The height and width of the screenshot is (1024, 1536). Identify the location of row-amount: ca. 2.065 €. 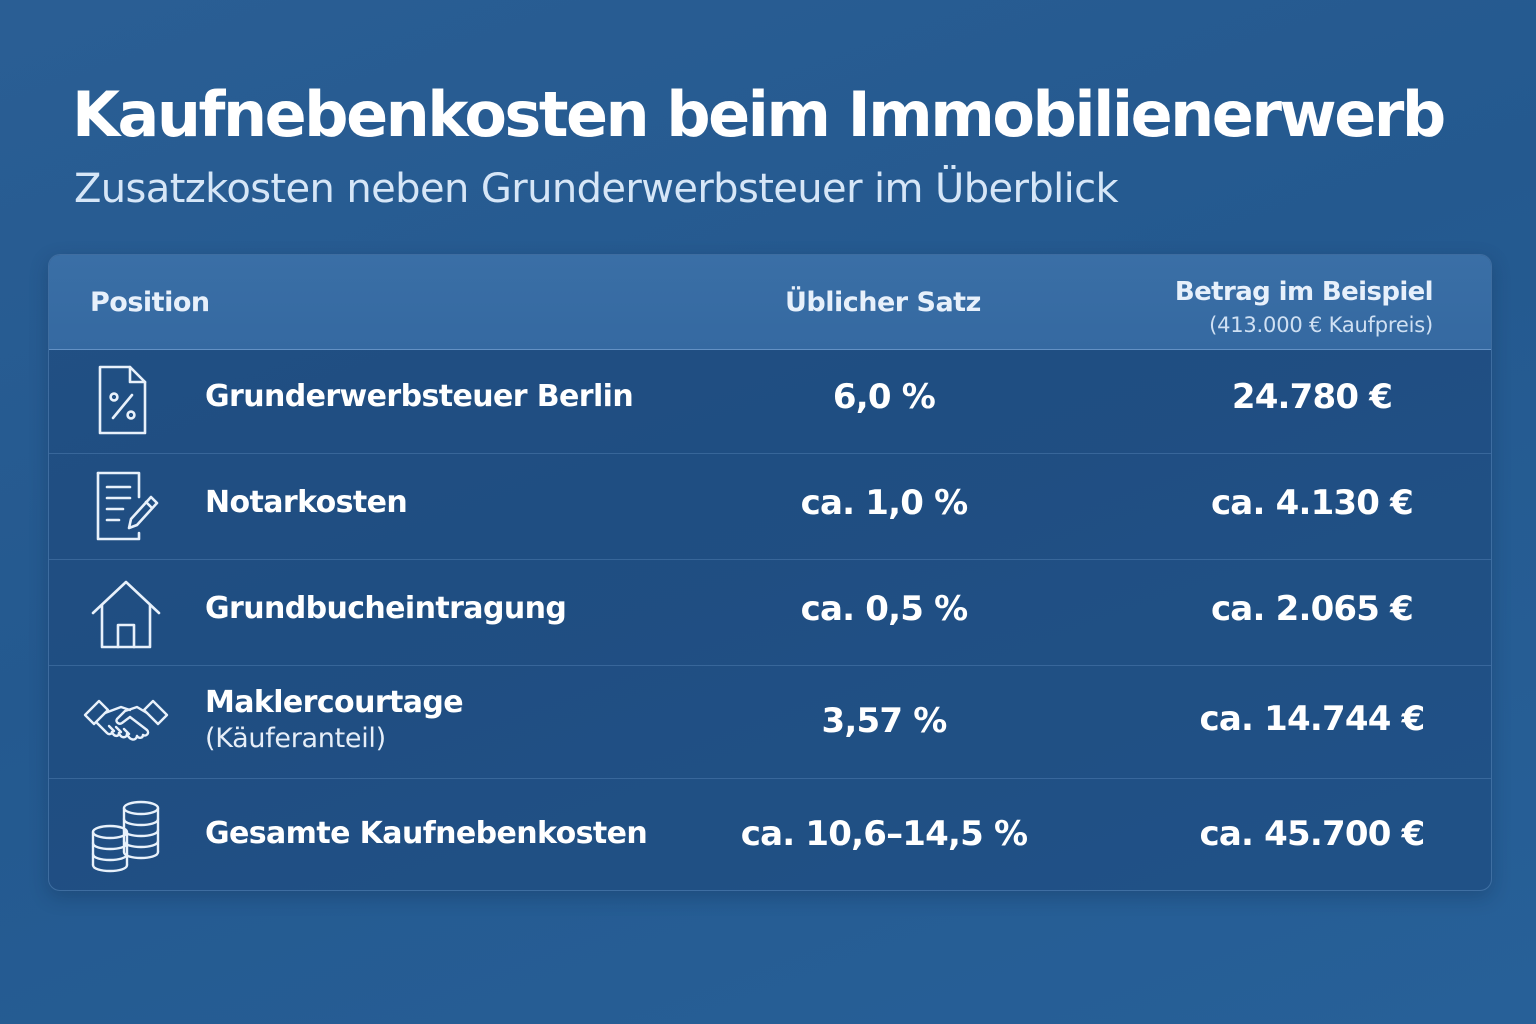
(1312, 609).